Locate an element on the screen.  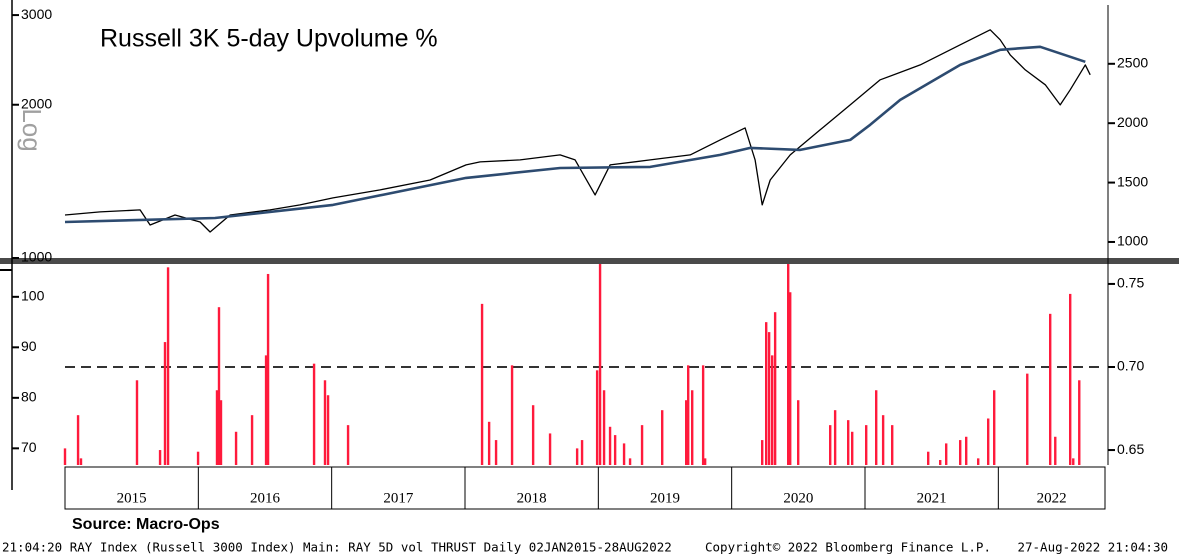
y-tick-label: 3000 is located at coordinates (36, 14).